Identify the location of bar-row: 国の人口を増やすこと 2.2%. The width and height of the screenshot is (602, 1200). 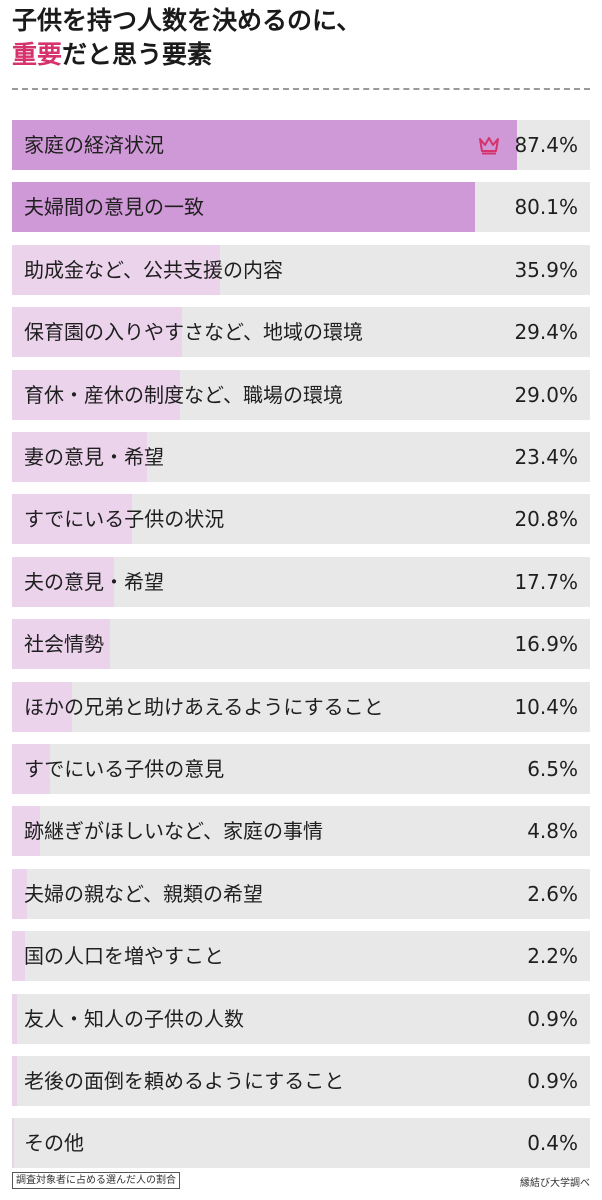
(301, 956).